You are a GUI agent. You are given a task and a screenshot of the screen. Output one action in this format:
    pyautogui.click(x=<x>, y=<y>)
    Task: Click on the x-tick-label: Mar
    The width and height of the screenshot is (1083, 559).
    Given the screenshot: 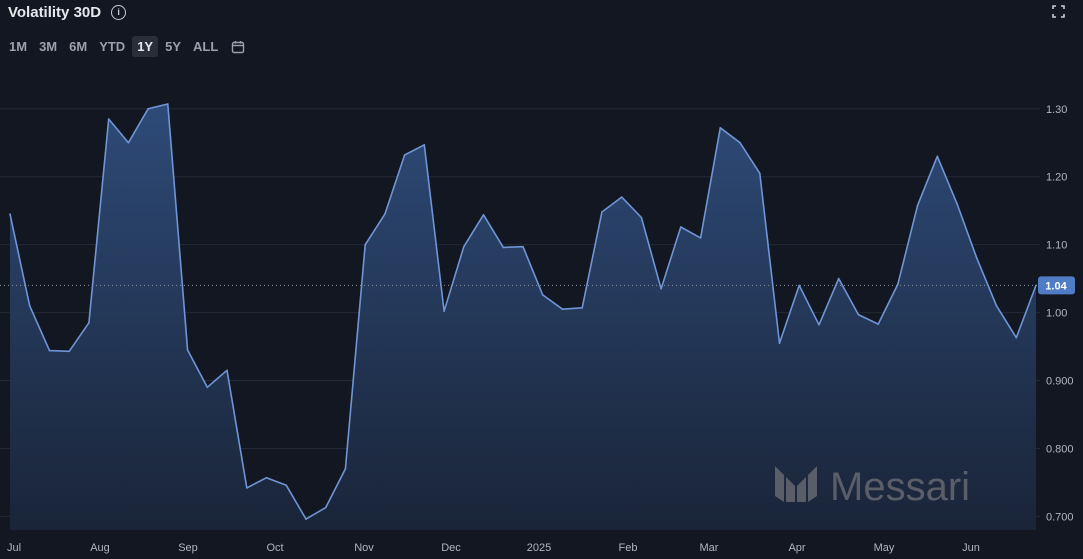 What is the action you would take?
    pyautogui.click(x=709, y=548)
    